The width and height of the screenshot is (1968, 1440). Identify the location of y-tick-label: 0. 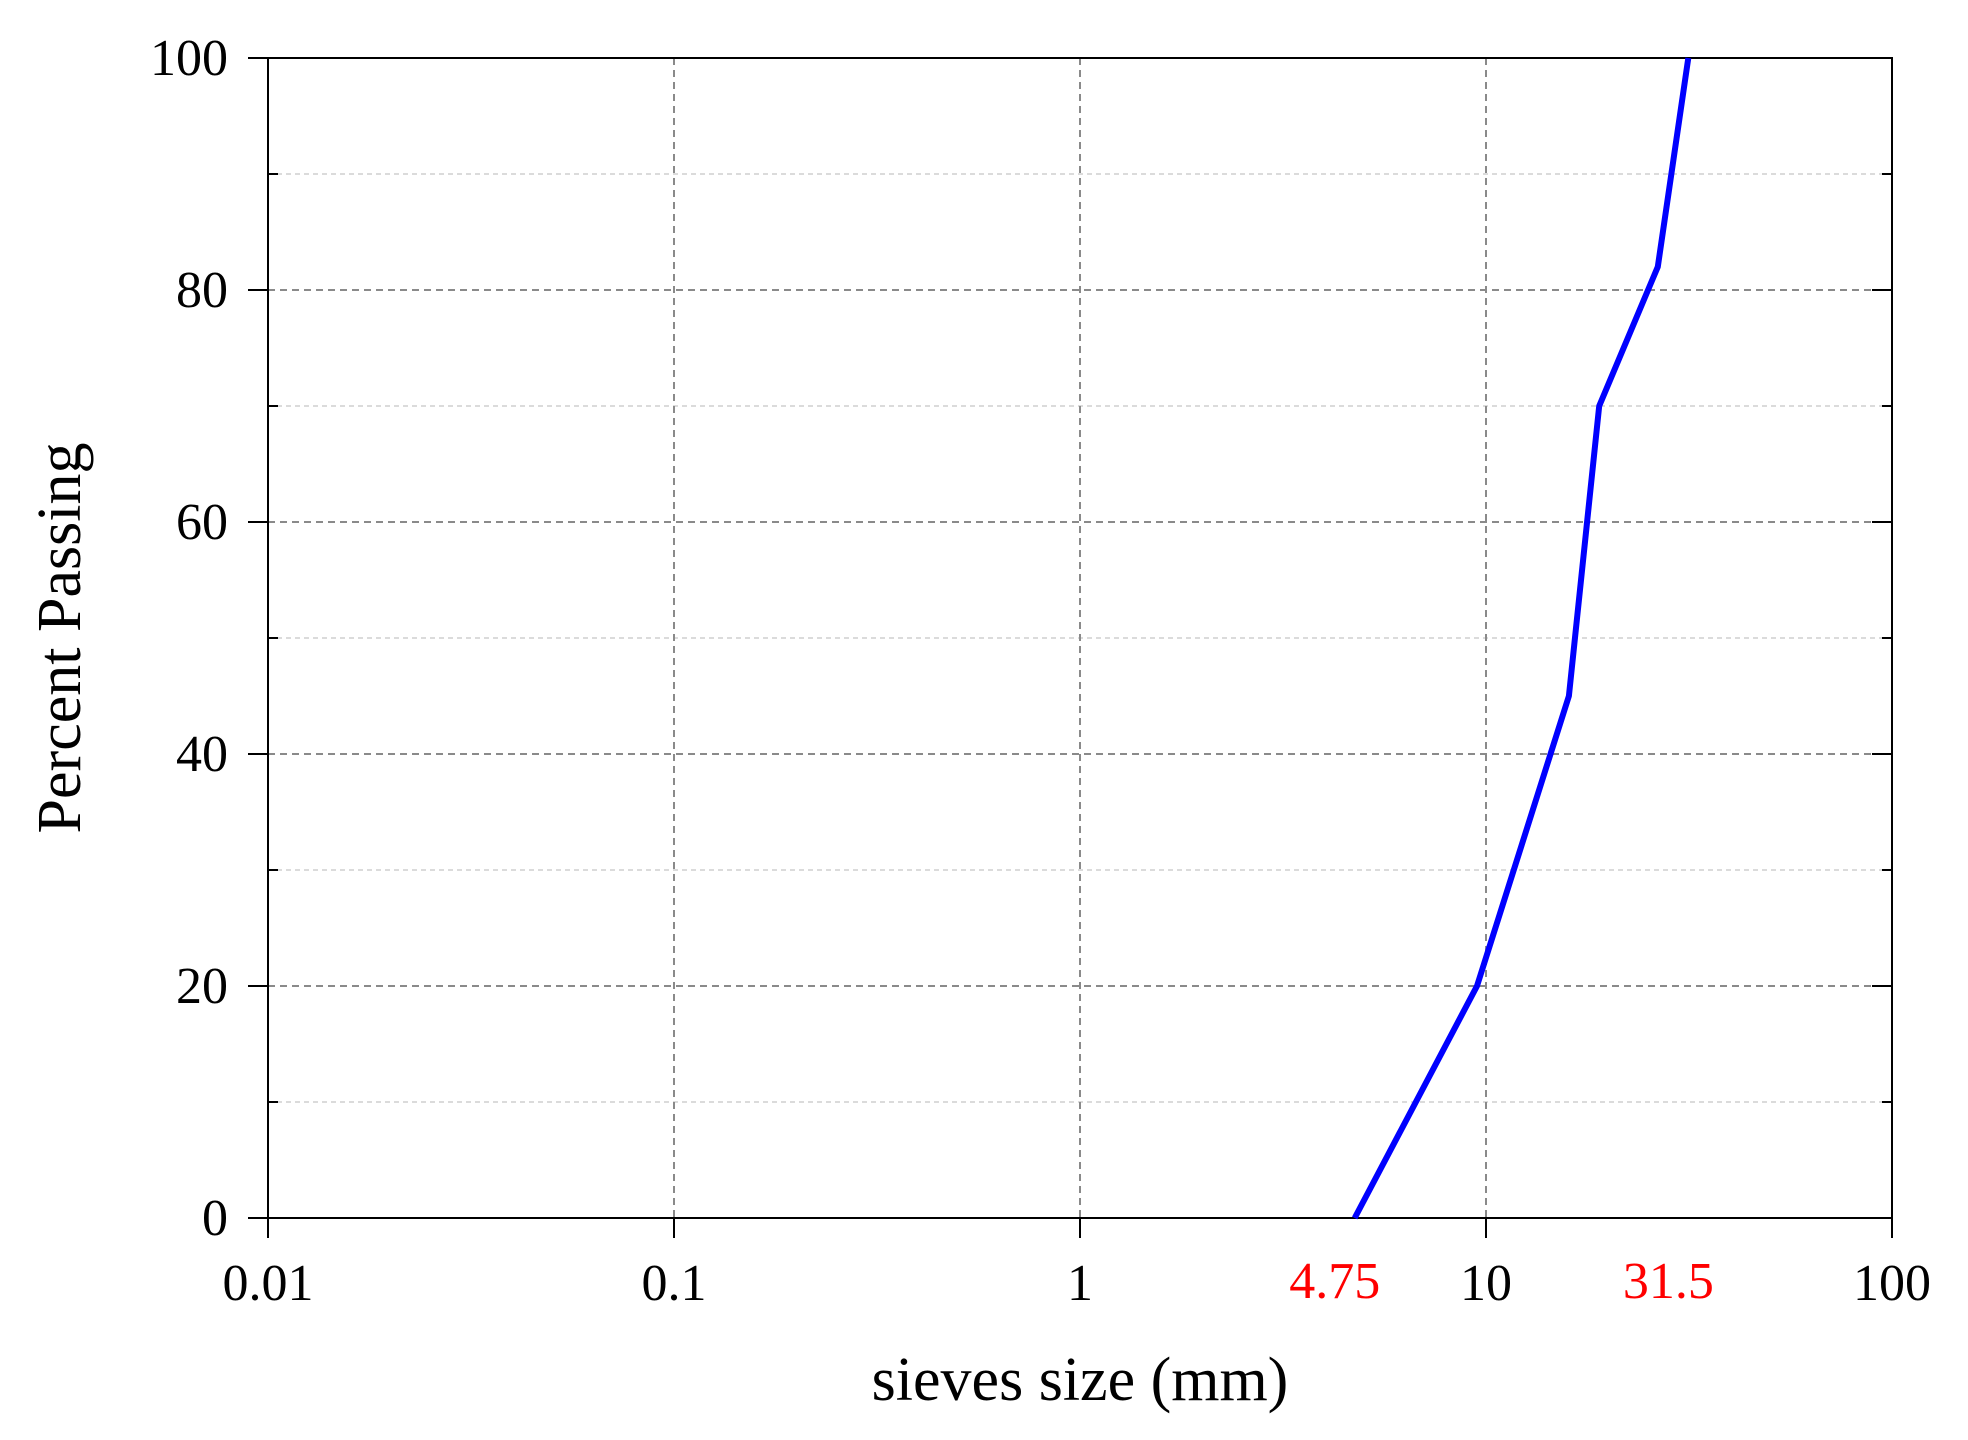
(215, 1218).